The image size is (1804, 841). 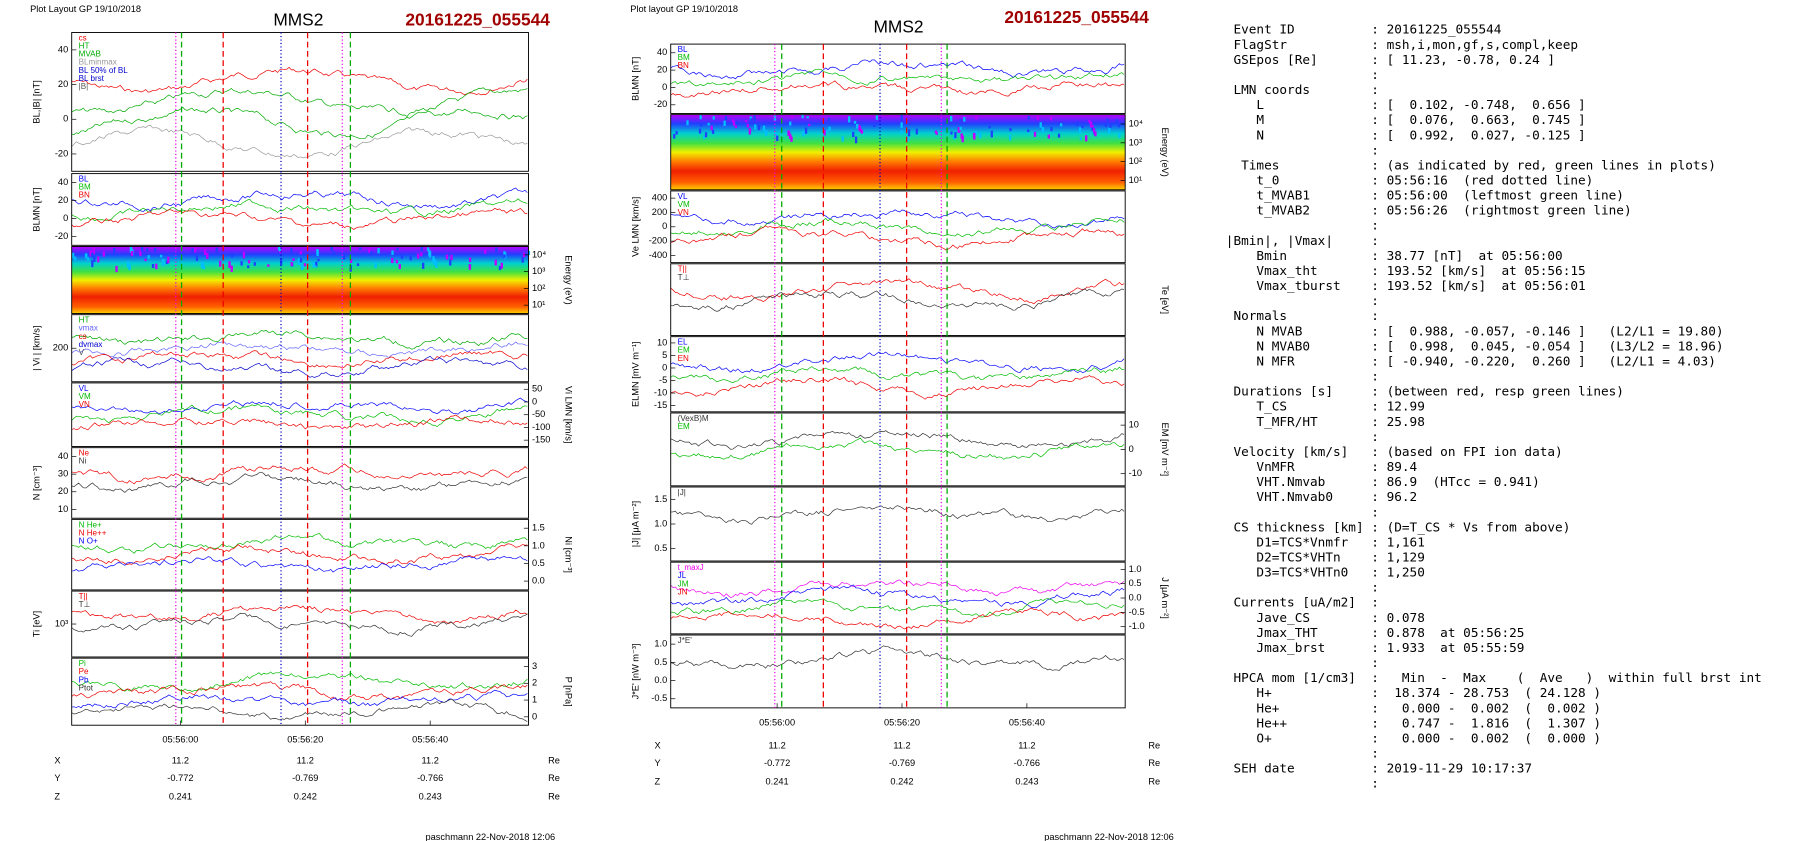 What do you see at coordinates (1165, 598) in the screenshot?
I see `y-axis-label: J [μA m⁻²]` at bounding box center [1165, 598].